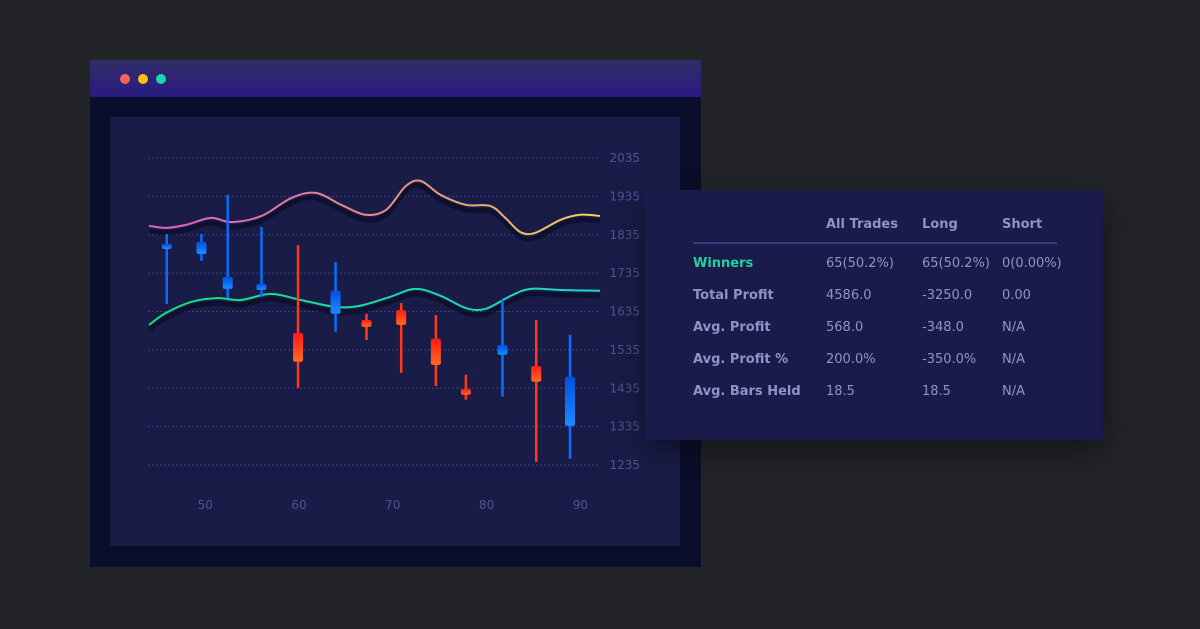 The height and width of the screenshot is (629, 1200). Describe the element at coordinates (392, 505) in the screenshot. I see `x-tick-label: 70` at that location.